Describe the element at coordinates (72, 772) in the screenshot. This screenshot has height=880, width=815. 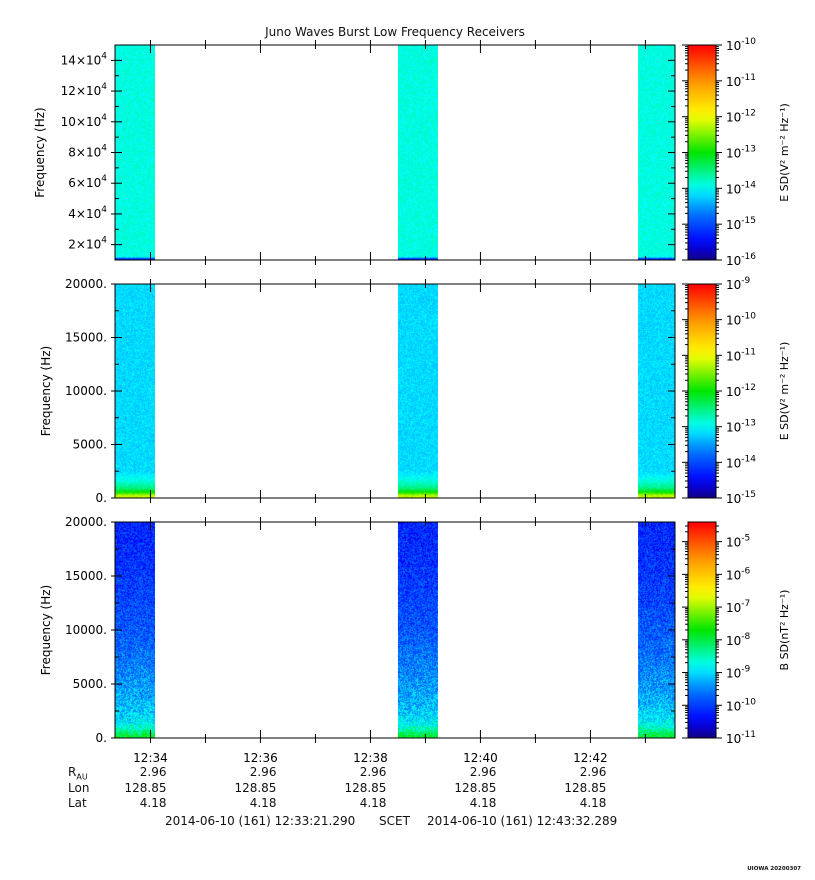
I see `ephem-label-r-main: R` at that location.